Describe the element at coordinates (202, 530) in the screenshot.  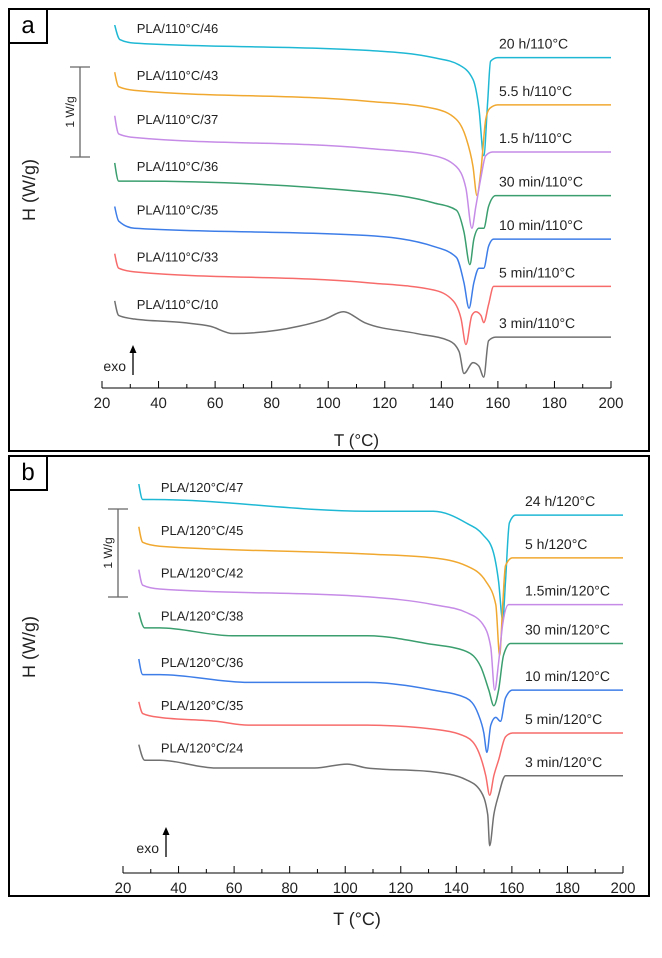
I see `series-label: PLA/120°C/45` at that location.